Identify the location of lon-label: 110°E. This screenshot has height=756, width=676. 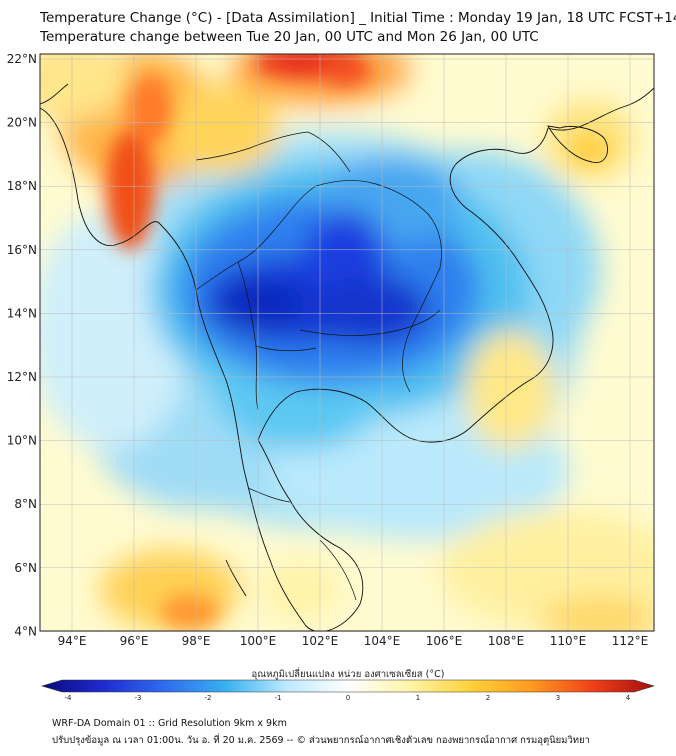
(568, 641).